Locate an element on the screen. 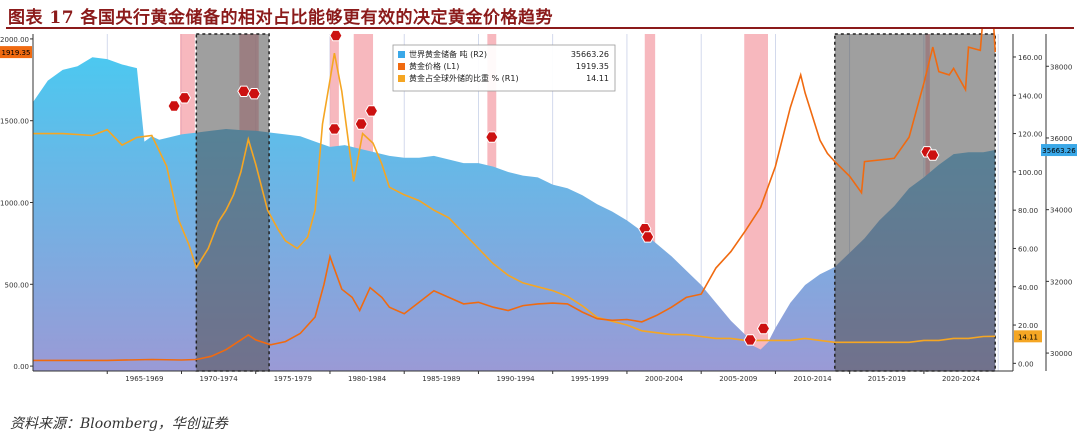 This screenshot has height=438, width=1080. figure-title: 图表 17 各国央行黄金储备的相对占比能够更有效的决定黄金价格趋势 is located at coordinates (280, 18).